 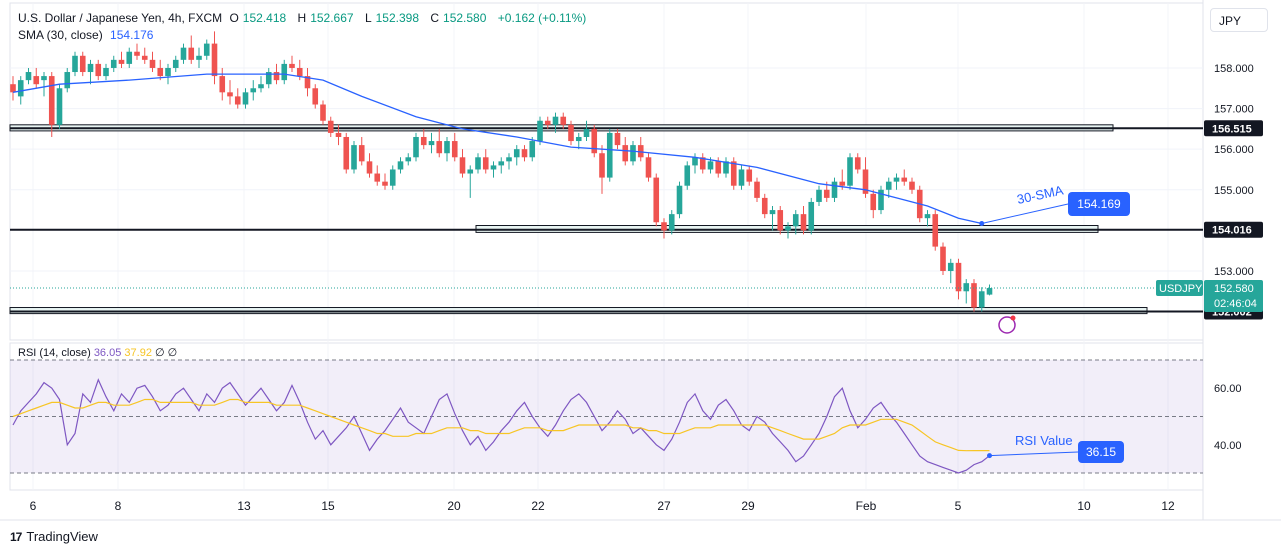 I want to click on rsi-legend-value: 36.05, so click(x=107, y=353).